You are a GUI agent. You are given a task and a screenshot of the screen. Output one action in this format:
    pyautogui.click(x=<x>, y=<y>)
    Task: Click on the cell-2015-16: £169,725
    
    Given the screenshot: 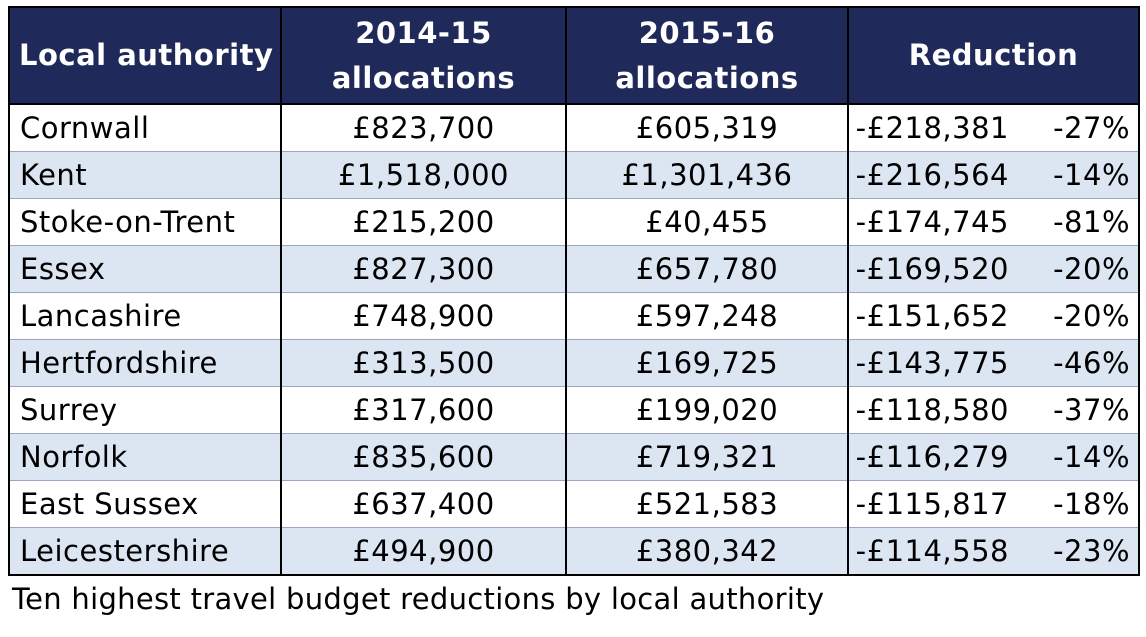 What is the action you would take?
    pyautogui.click(x=707, y=363)
    